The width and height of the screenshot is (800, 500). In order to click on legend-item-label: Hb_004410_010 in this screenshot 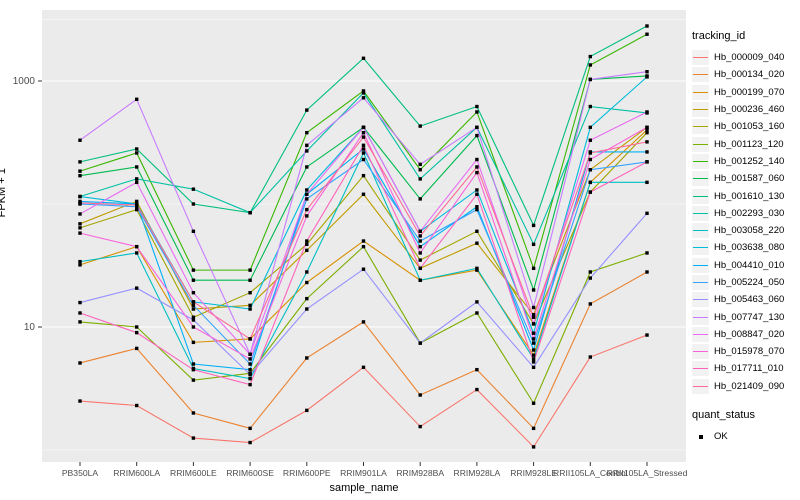, I will do `click(749, 265)`.